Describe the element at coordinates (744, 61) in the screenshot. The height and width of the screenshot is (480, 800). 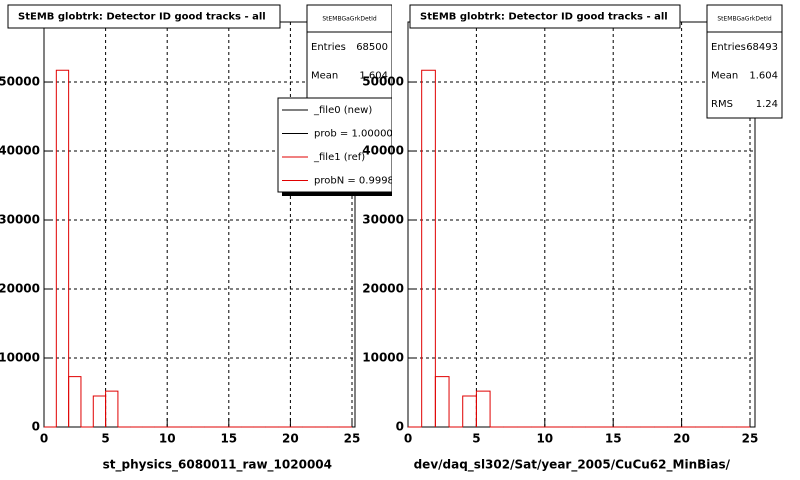
I see `stats-box` at that location.